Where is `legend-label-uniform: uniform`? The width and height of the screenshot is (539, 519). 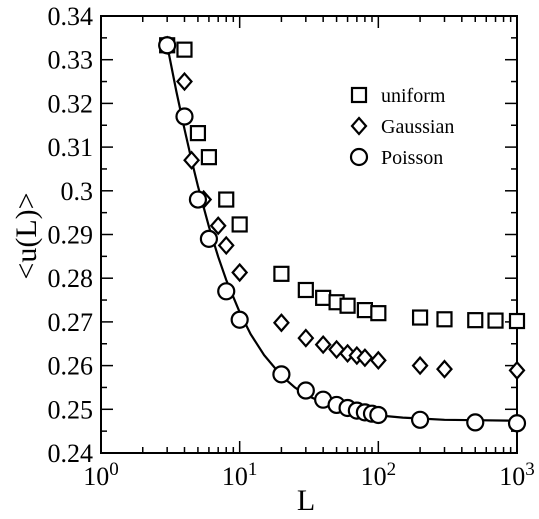 legend-label-uniform: uniform is located at coordinates (413, 96).